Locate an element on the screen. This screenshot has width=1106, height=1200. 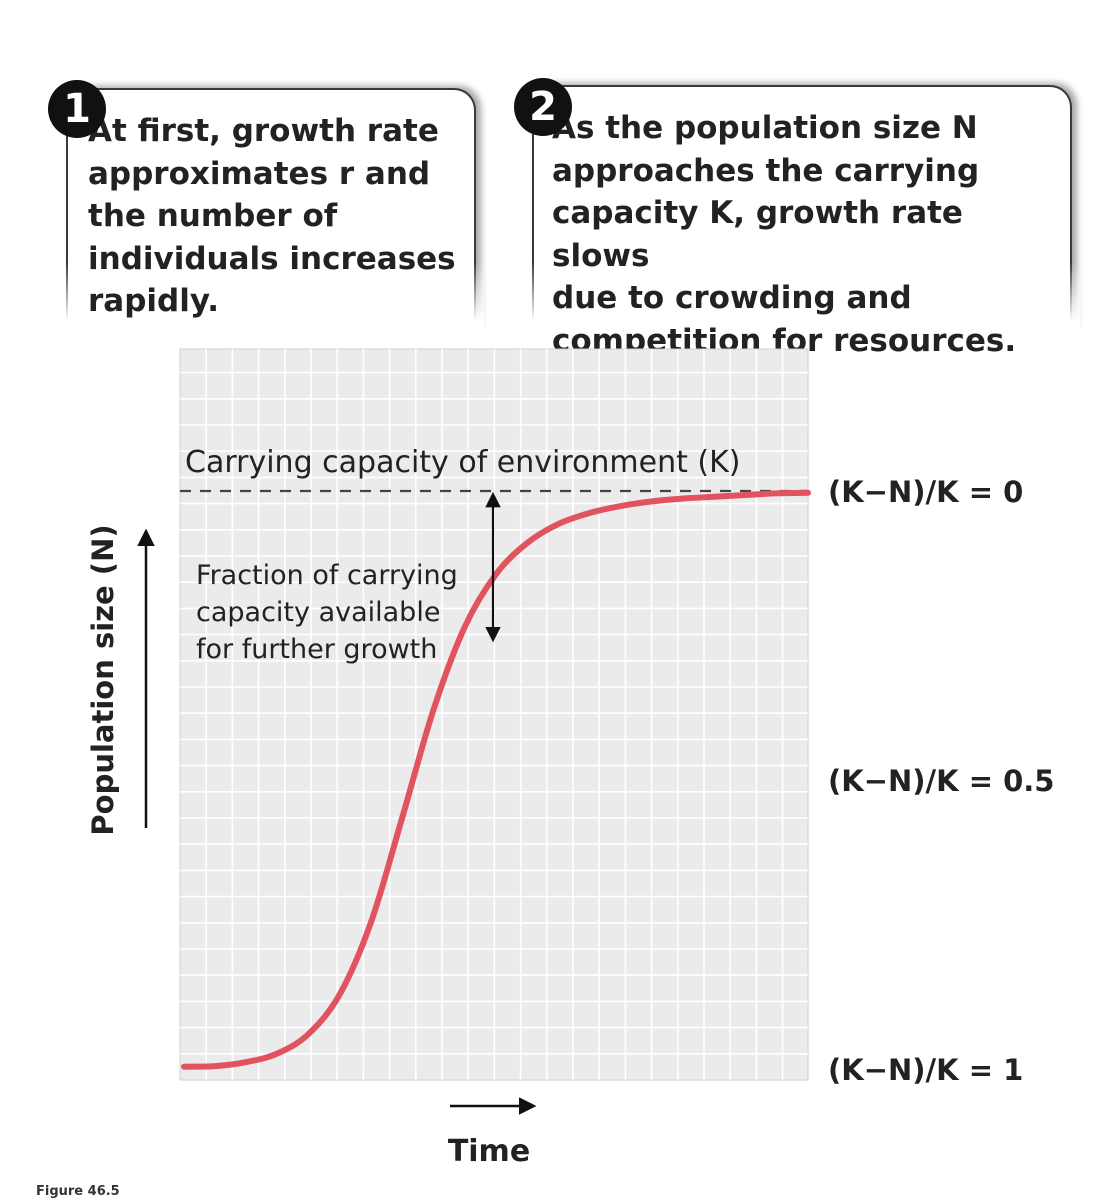
ratio-label-2: (K−N)/K = 0.5 is located at coordinates (941, 781).